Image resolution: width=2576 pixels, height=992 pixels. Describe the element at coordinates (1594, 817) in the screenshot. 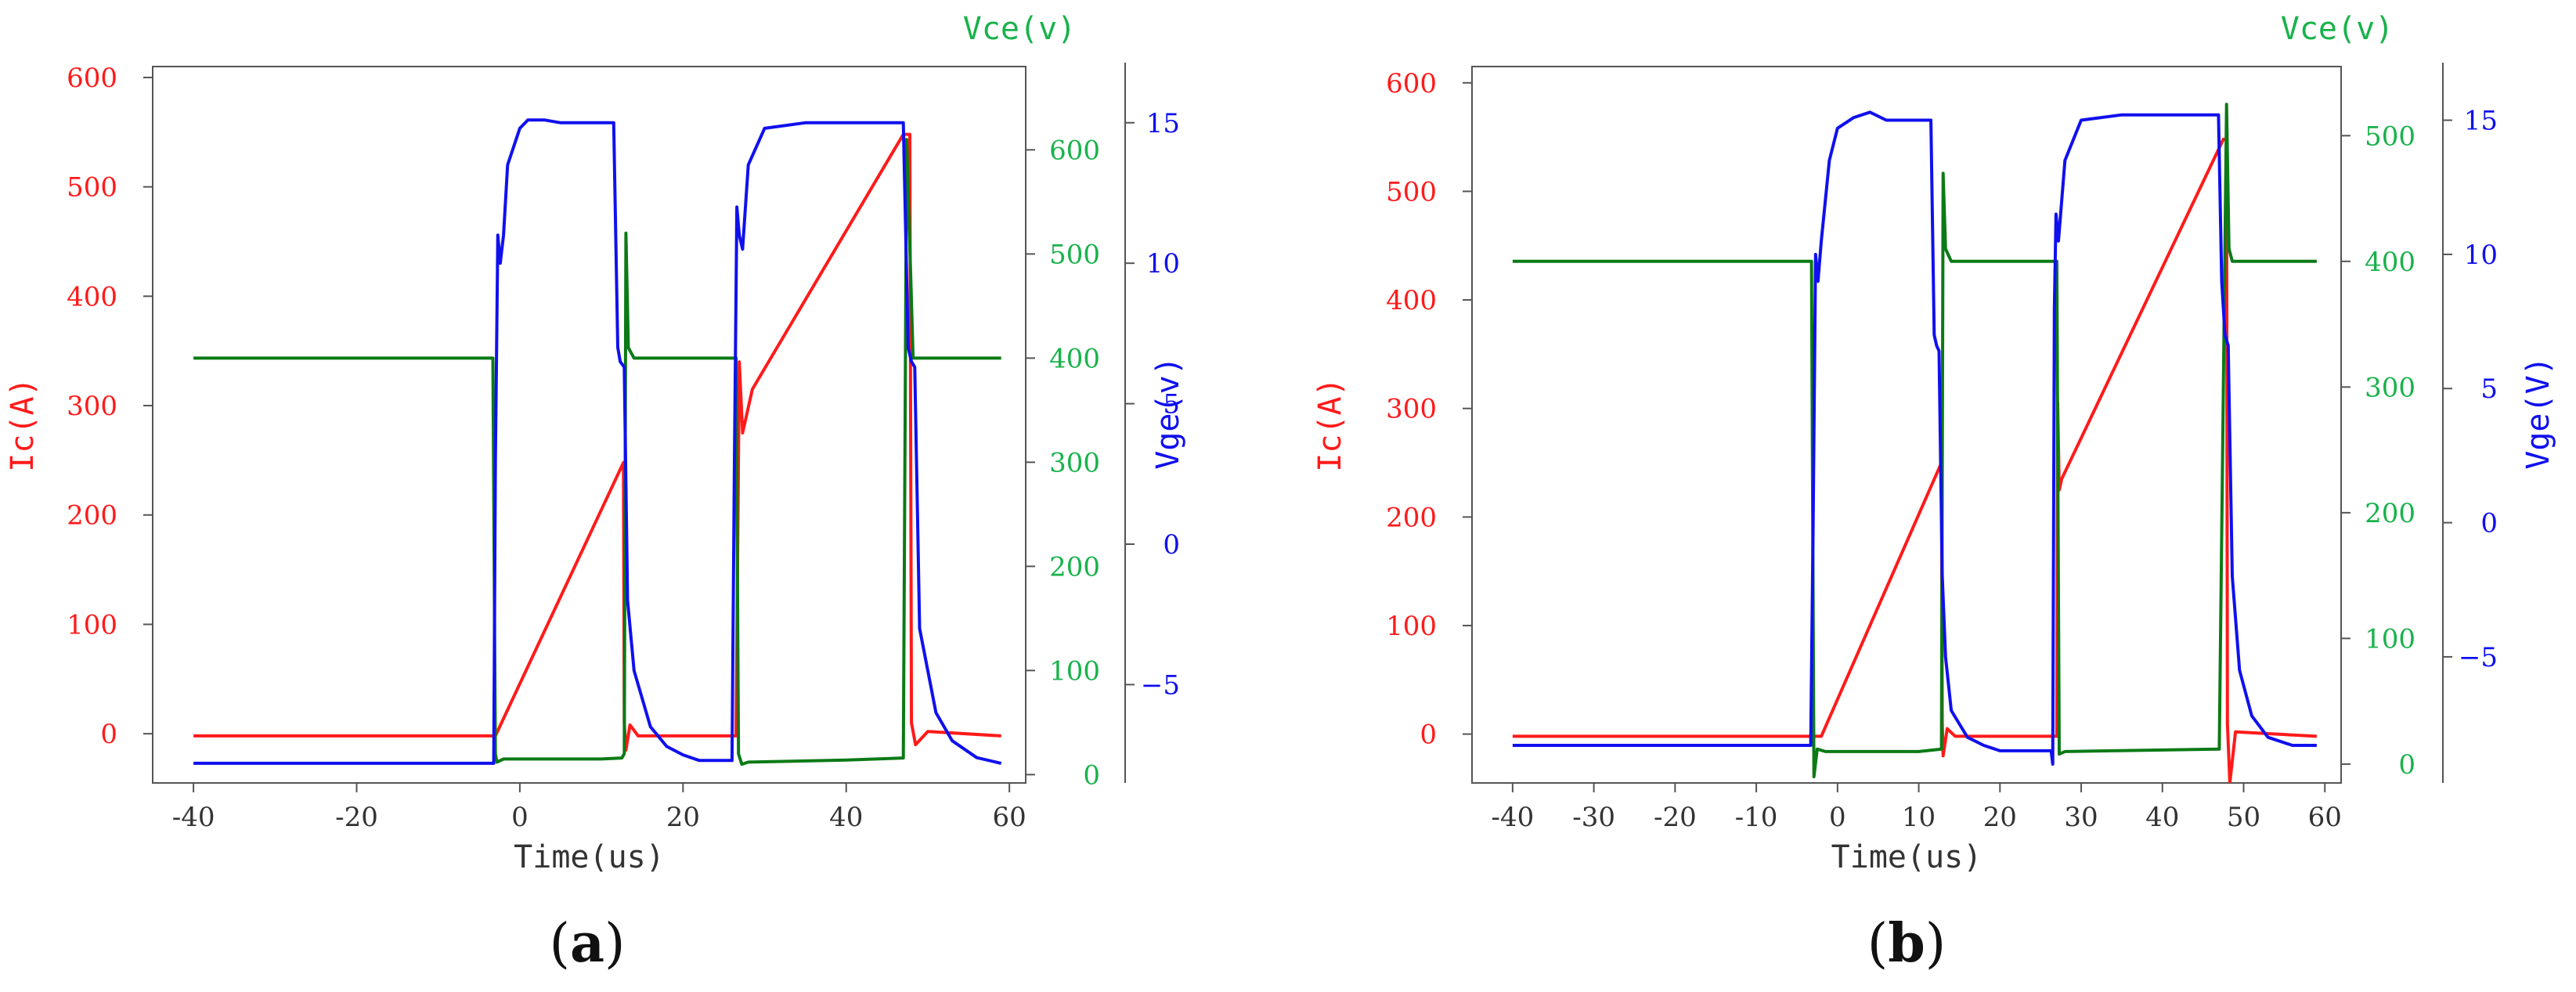

I see `x-tick-label: -30` at that location.